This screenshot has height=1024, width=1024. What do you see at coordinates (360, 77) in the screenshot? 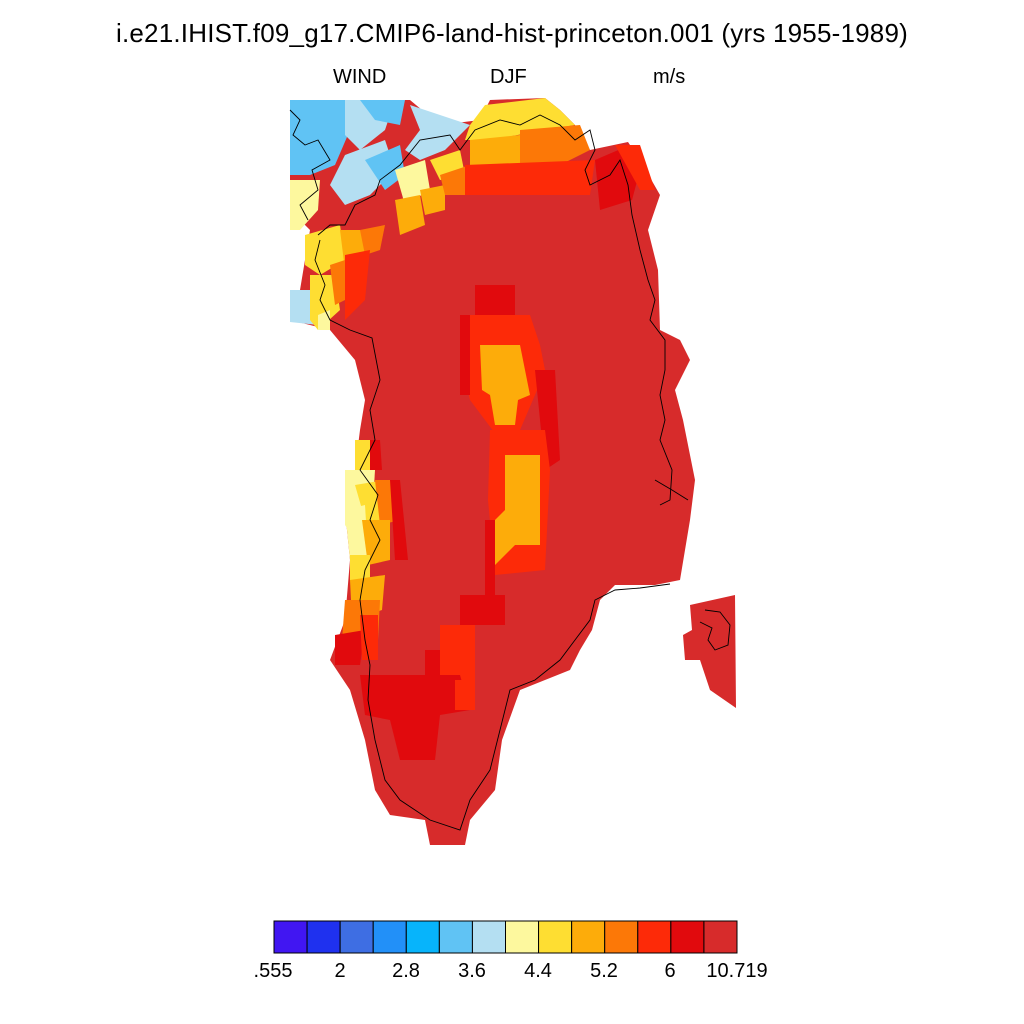
I see `variable-label: WIND` at bounding box center [360, 77].